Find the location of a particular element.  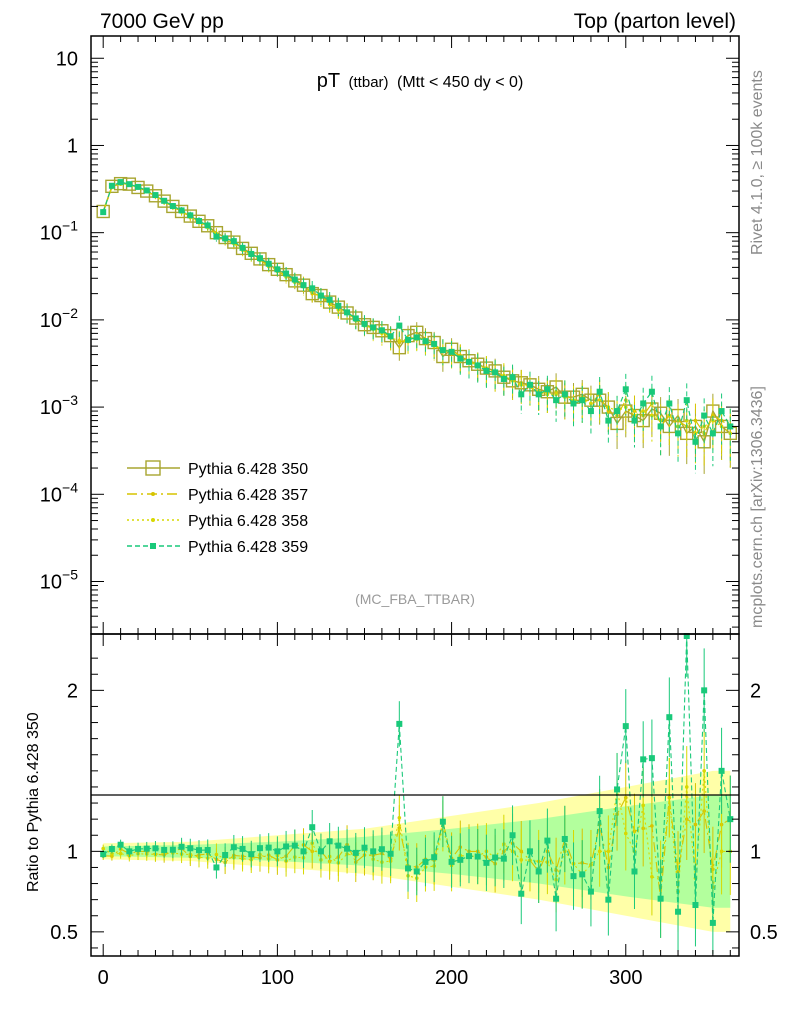

header-right: Top (parton level) is located at coordinates (655, 21).